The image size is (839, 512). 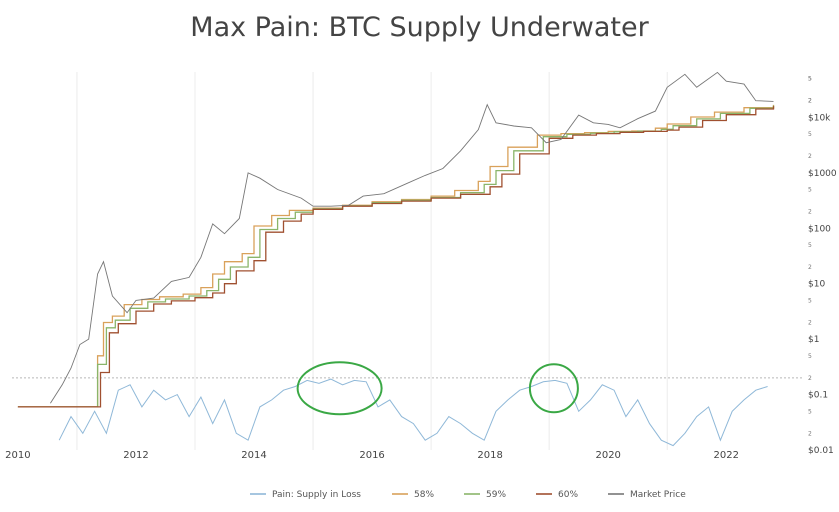 I want to click on legend-label: Pain: Supply in Loss, so click(x=316, y=495).